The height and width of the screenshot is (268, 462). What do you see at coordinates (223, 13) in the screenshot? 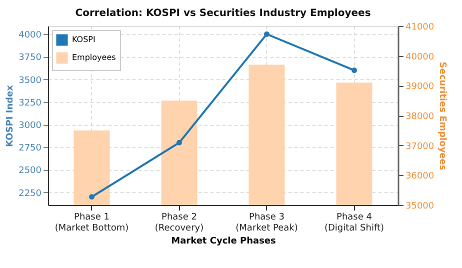
I see `chart-title: Correlation: KOSPI vs Securities Industry Employees` at bounding box center [223, 13].